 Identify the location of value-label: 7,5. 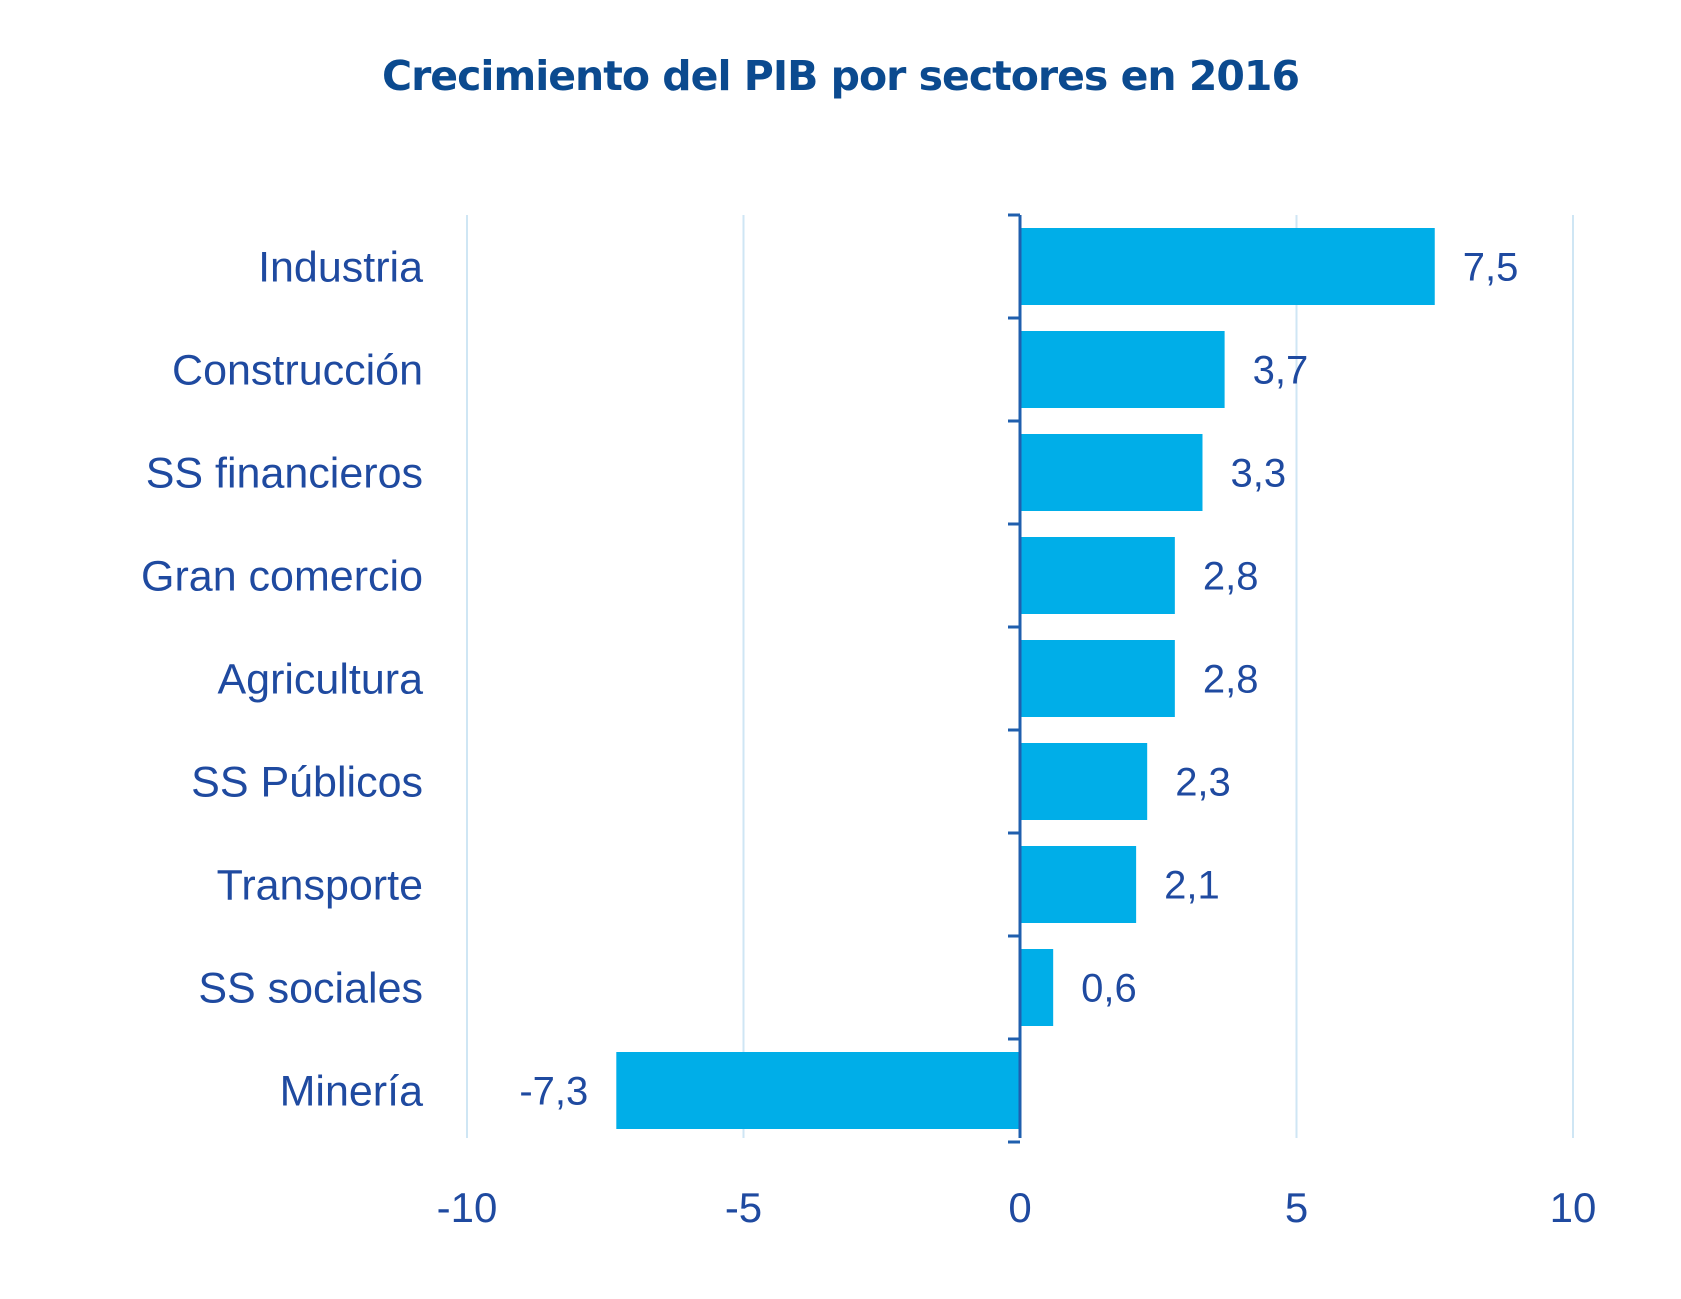
(1491, 268).